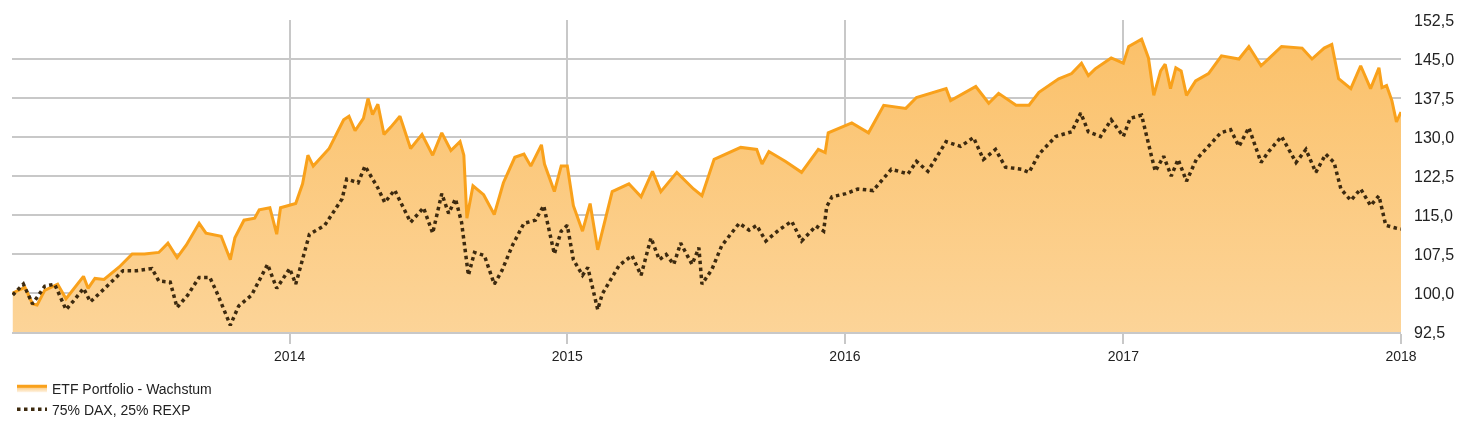 The image size is (1483, 438). Describe the element at coordinates (121, 409) in the screenshot. I see `legend-label: 75% DAX, 25% REXP` at that location.